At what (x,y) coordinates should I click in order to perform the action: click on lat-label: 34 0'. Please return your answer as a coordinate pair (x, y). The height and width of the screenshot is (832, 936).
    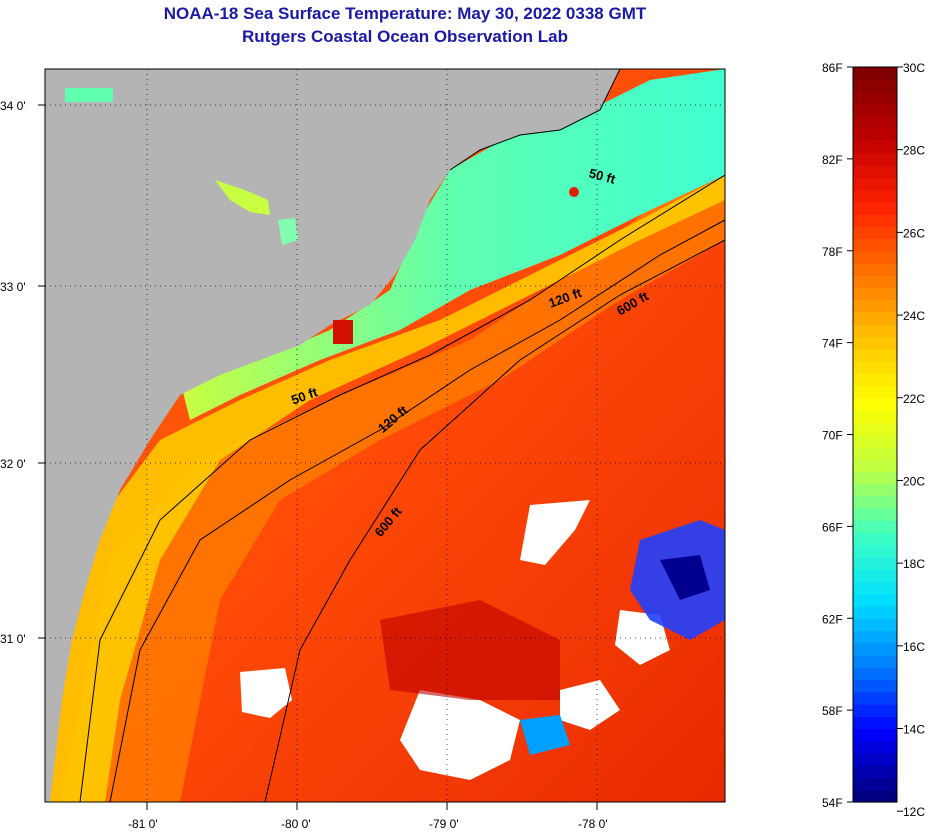
    Looking at the image, I should click on (13, 106).